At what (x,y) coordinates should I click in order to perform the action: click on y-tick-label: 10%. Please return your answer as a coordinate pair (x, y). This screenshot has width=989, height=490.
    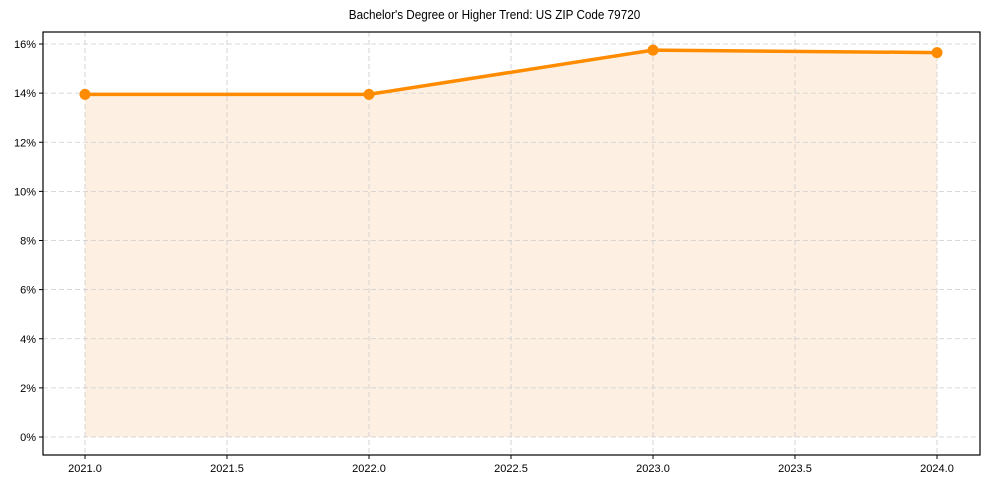
    Looking at the image, I should click on (25, 192).